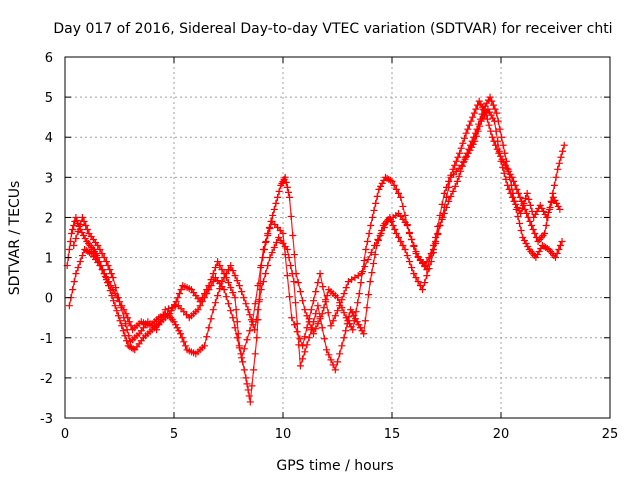 This screenshot has width=640, height=485. What do you see at coordinates (49, 259) in the screenshot?
I see `y-tick-label: 1` at bounding box center [49, 259].